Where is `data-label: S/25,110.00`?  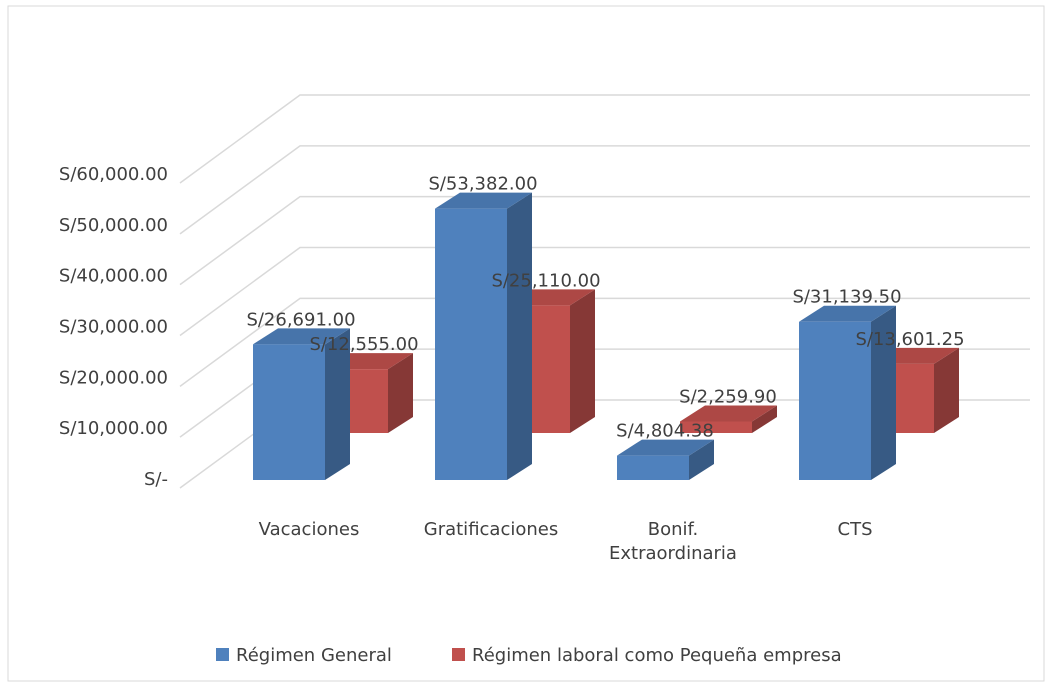 data-label: S/25,110.00 is located at coordinates (545, 280).